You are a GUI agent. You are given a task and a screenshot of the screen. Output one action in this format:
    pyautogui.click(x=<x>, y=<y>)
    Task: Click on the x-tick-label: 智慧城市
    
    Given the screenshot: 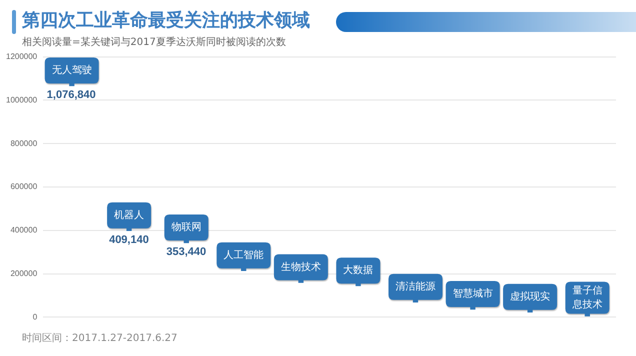 What is the action you would take?
    pyautogui.click(x=472, y=294)
    